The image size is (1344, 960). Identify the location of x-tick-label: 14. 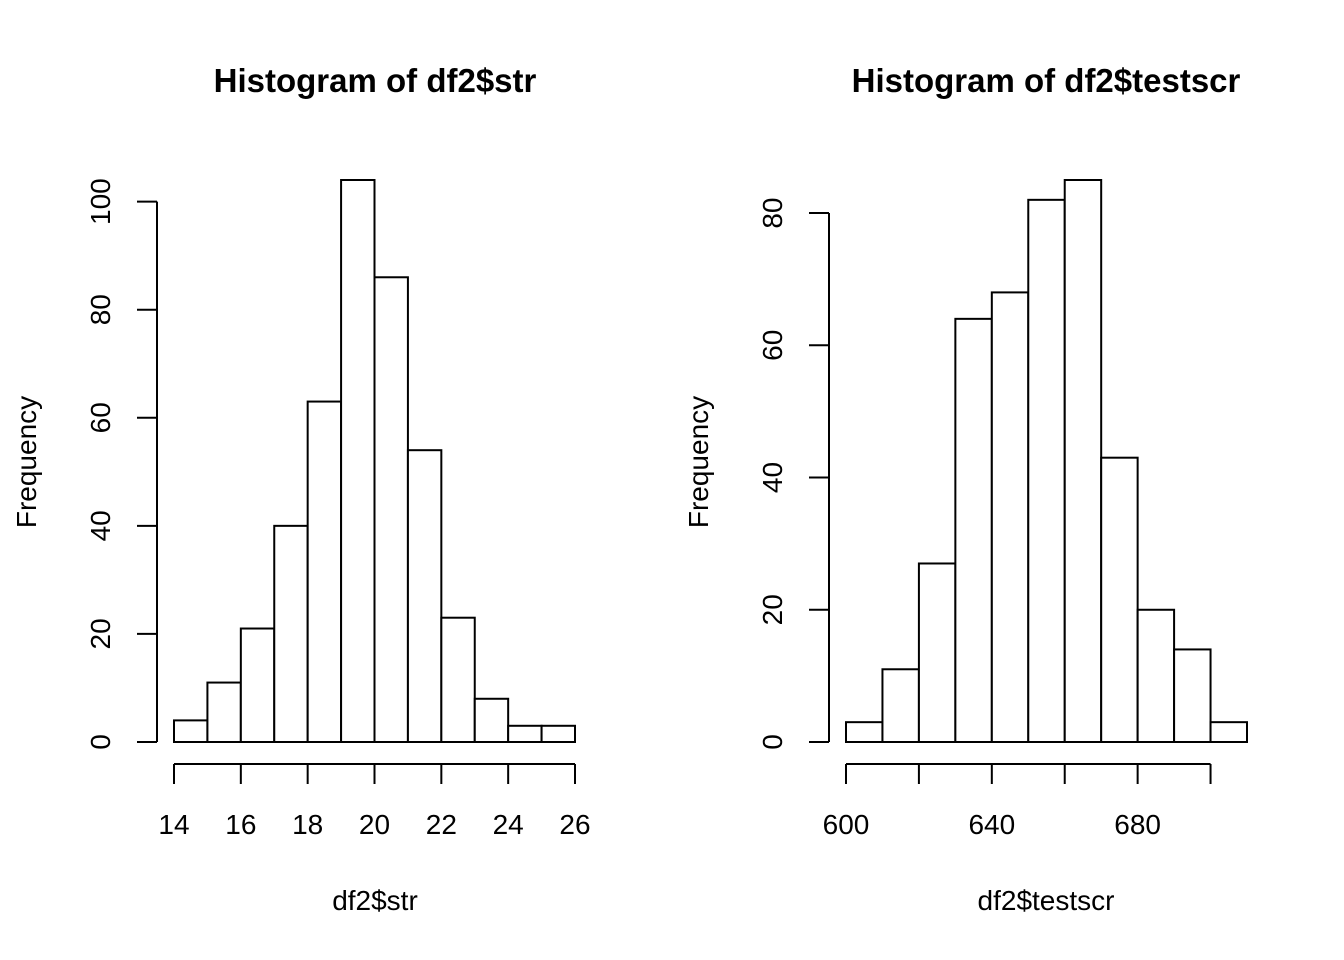
(173, 824).